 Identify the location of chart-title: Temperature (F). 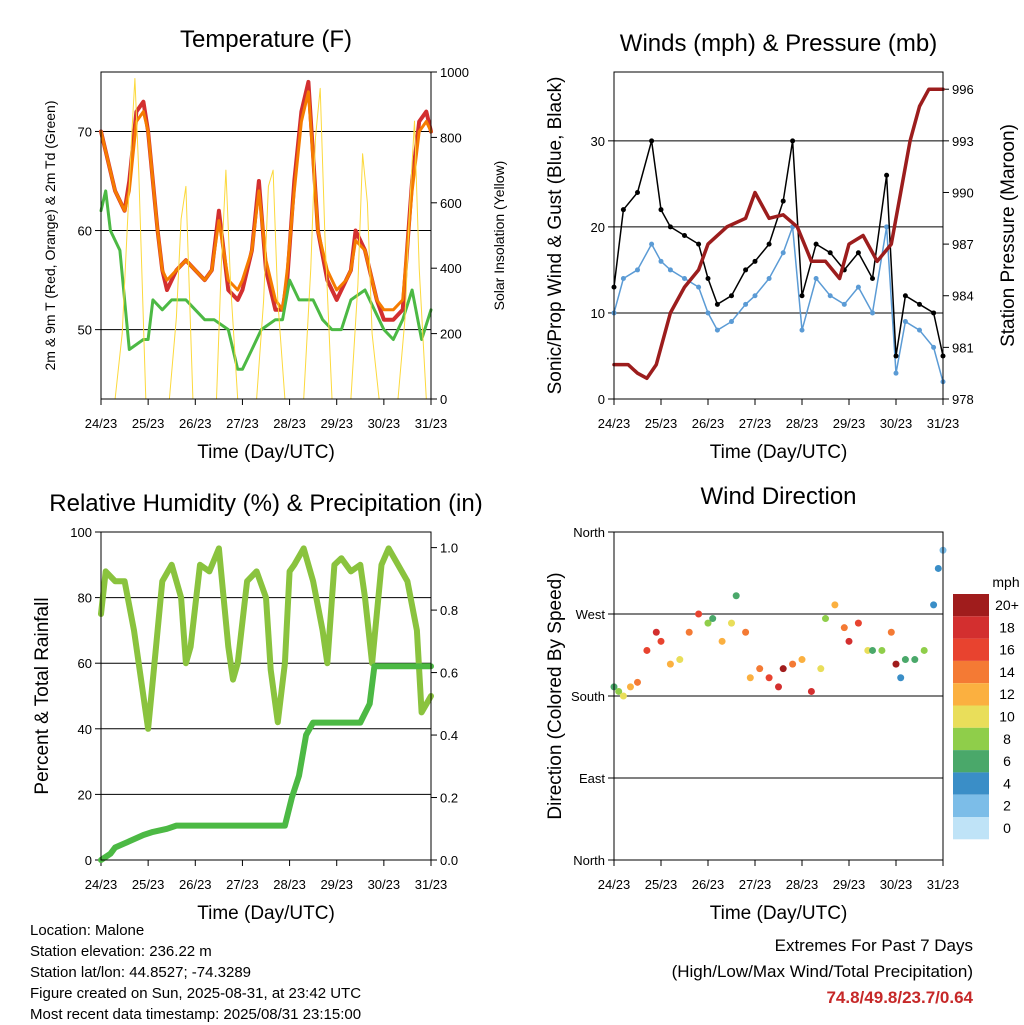
(266, 39).